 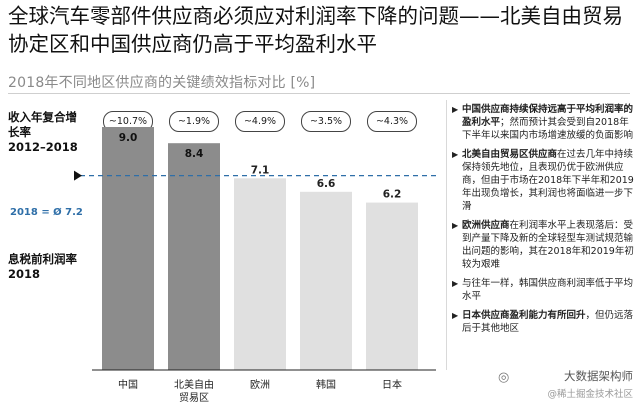 What do you see at coordinates (590, 394) in the screenshot?
I see `watermark-line-2: @稀土掘金技术社区` at bounding box center [590, 394].